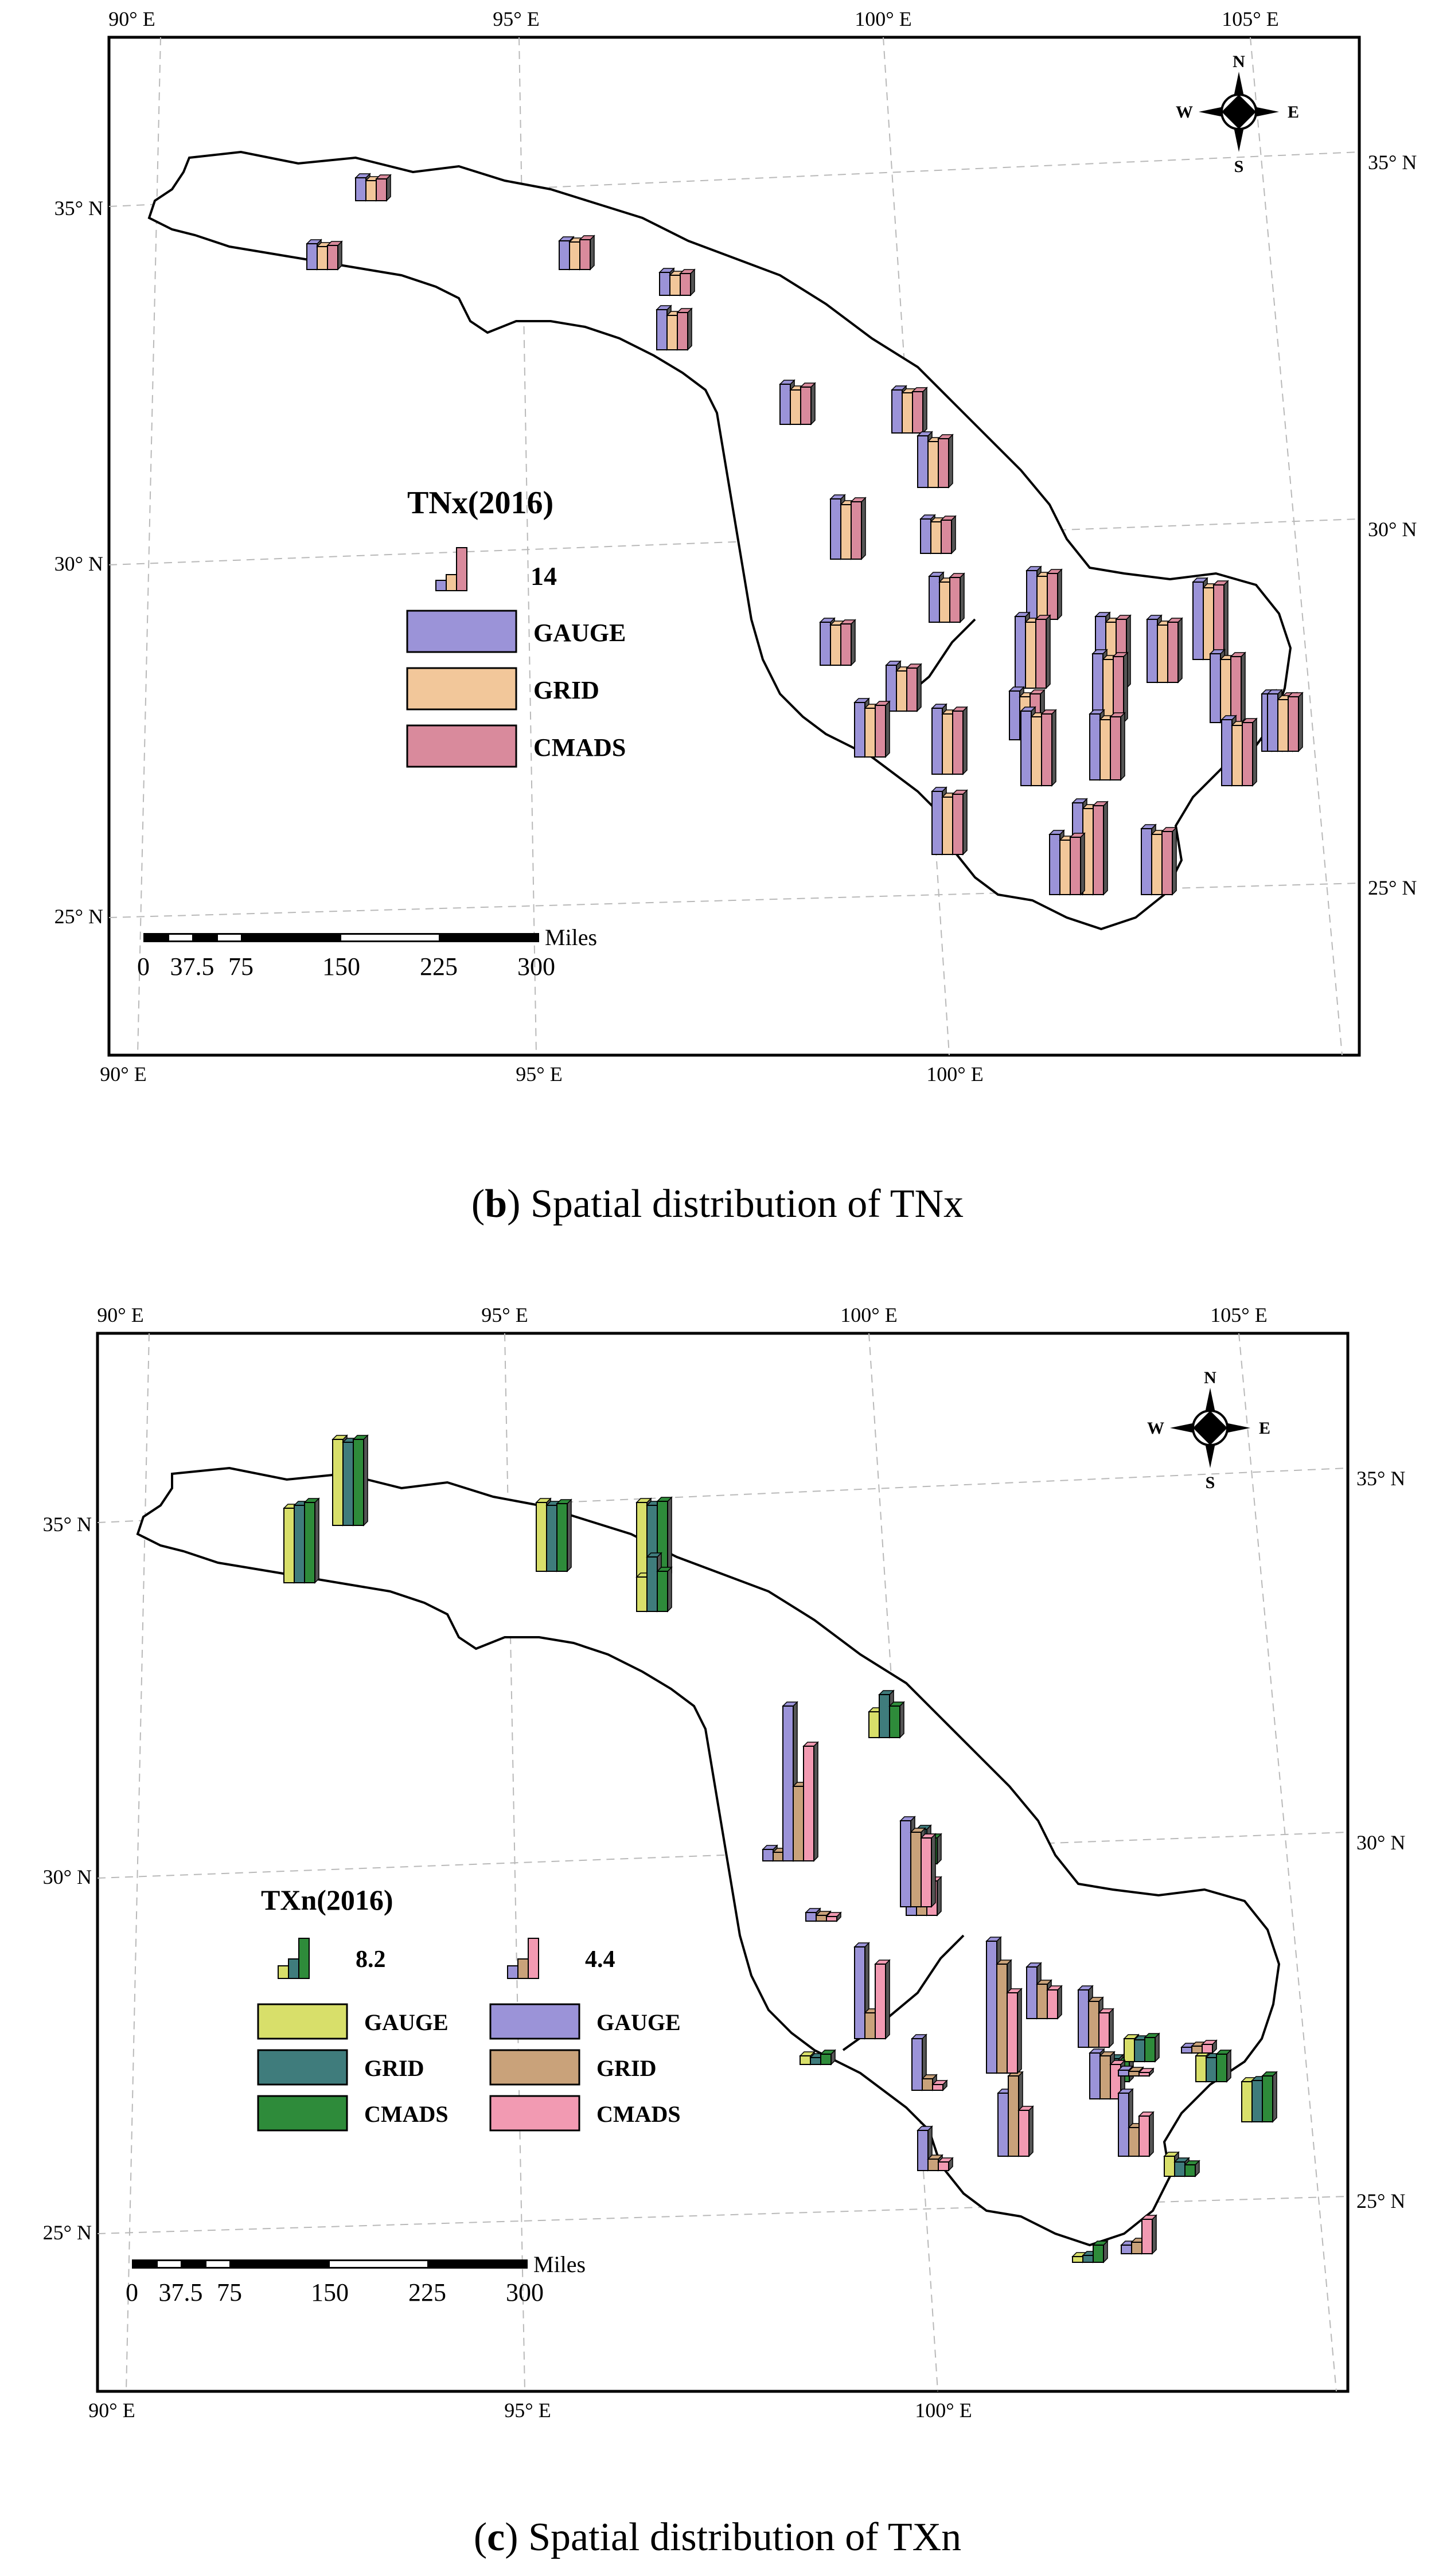 The height and width of the screenshot is (2576, 1435). I want to click on legend-label: CMADS, so click(579, 748).